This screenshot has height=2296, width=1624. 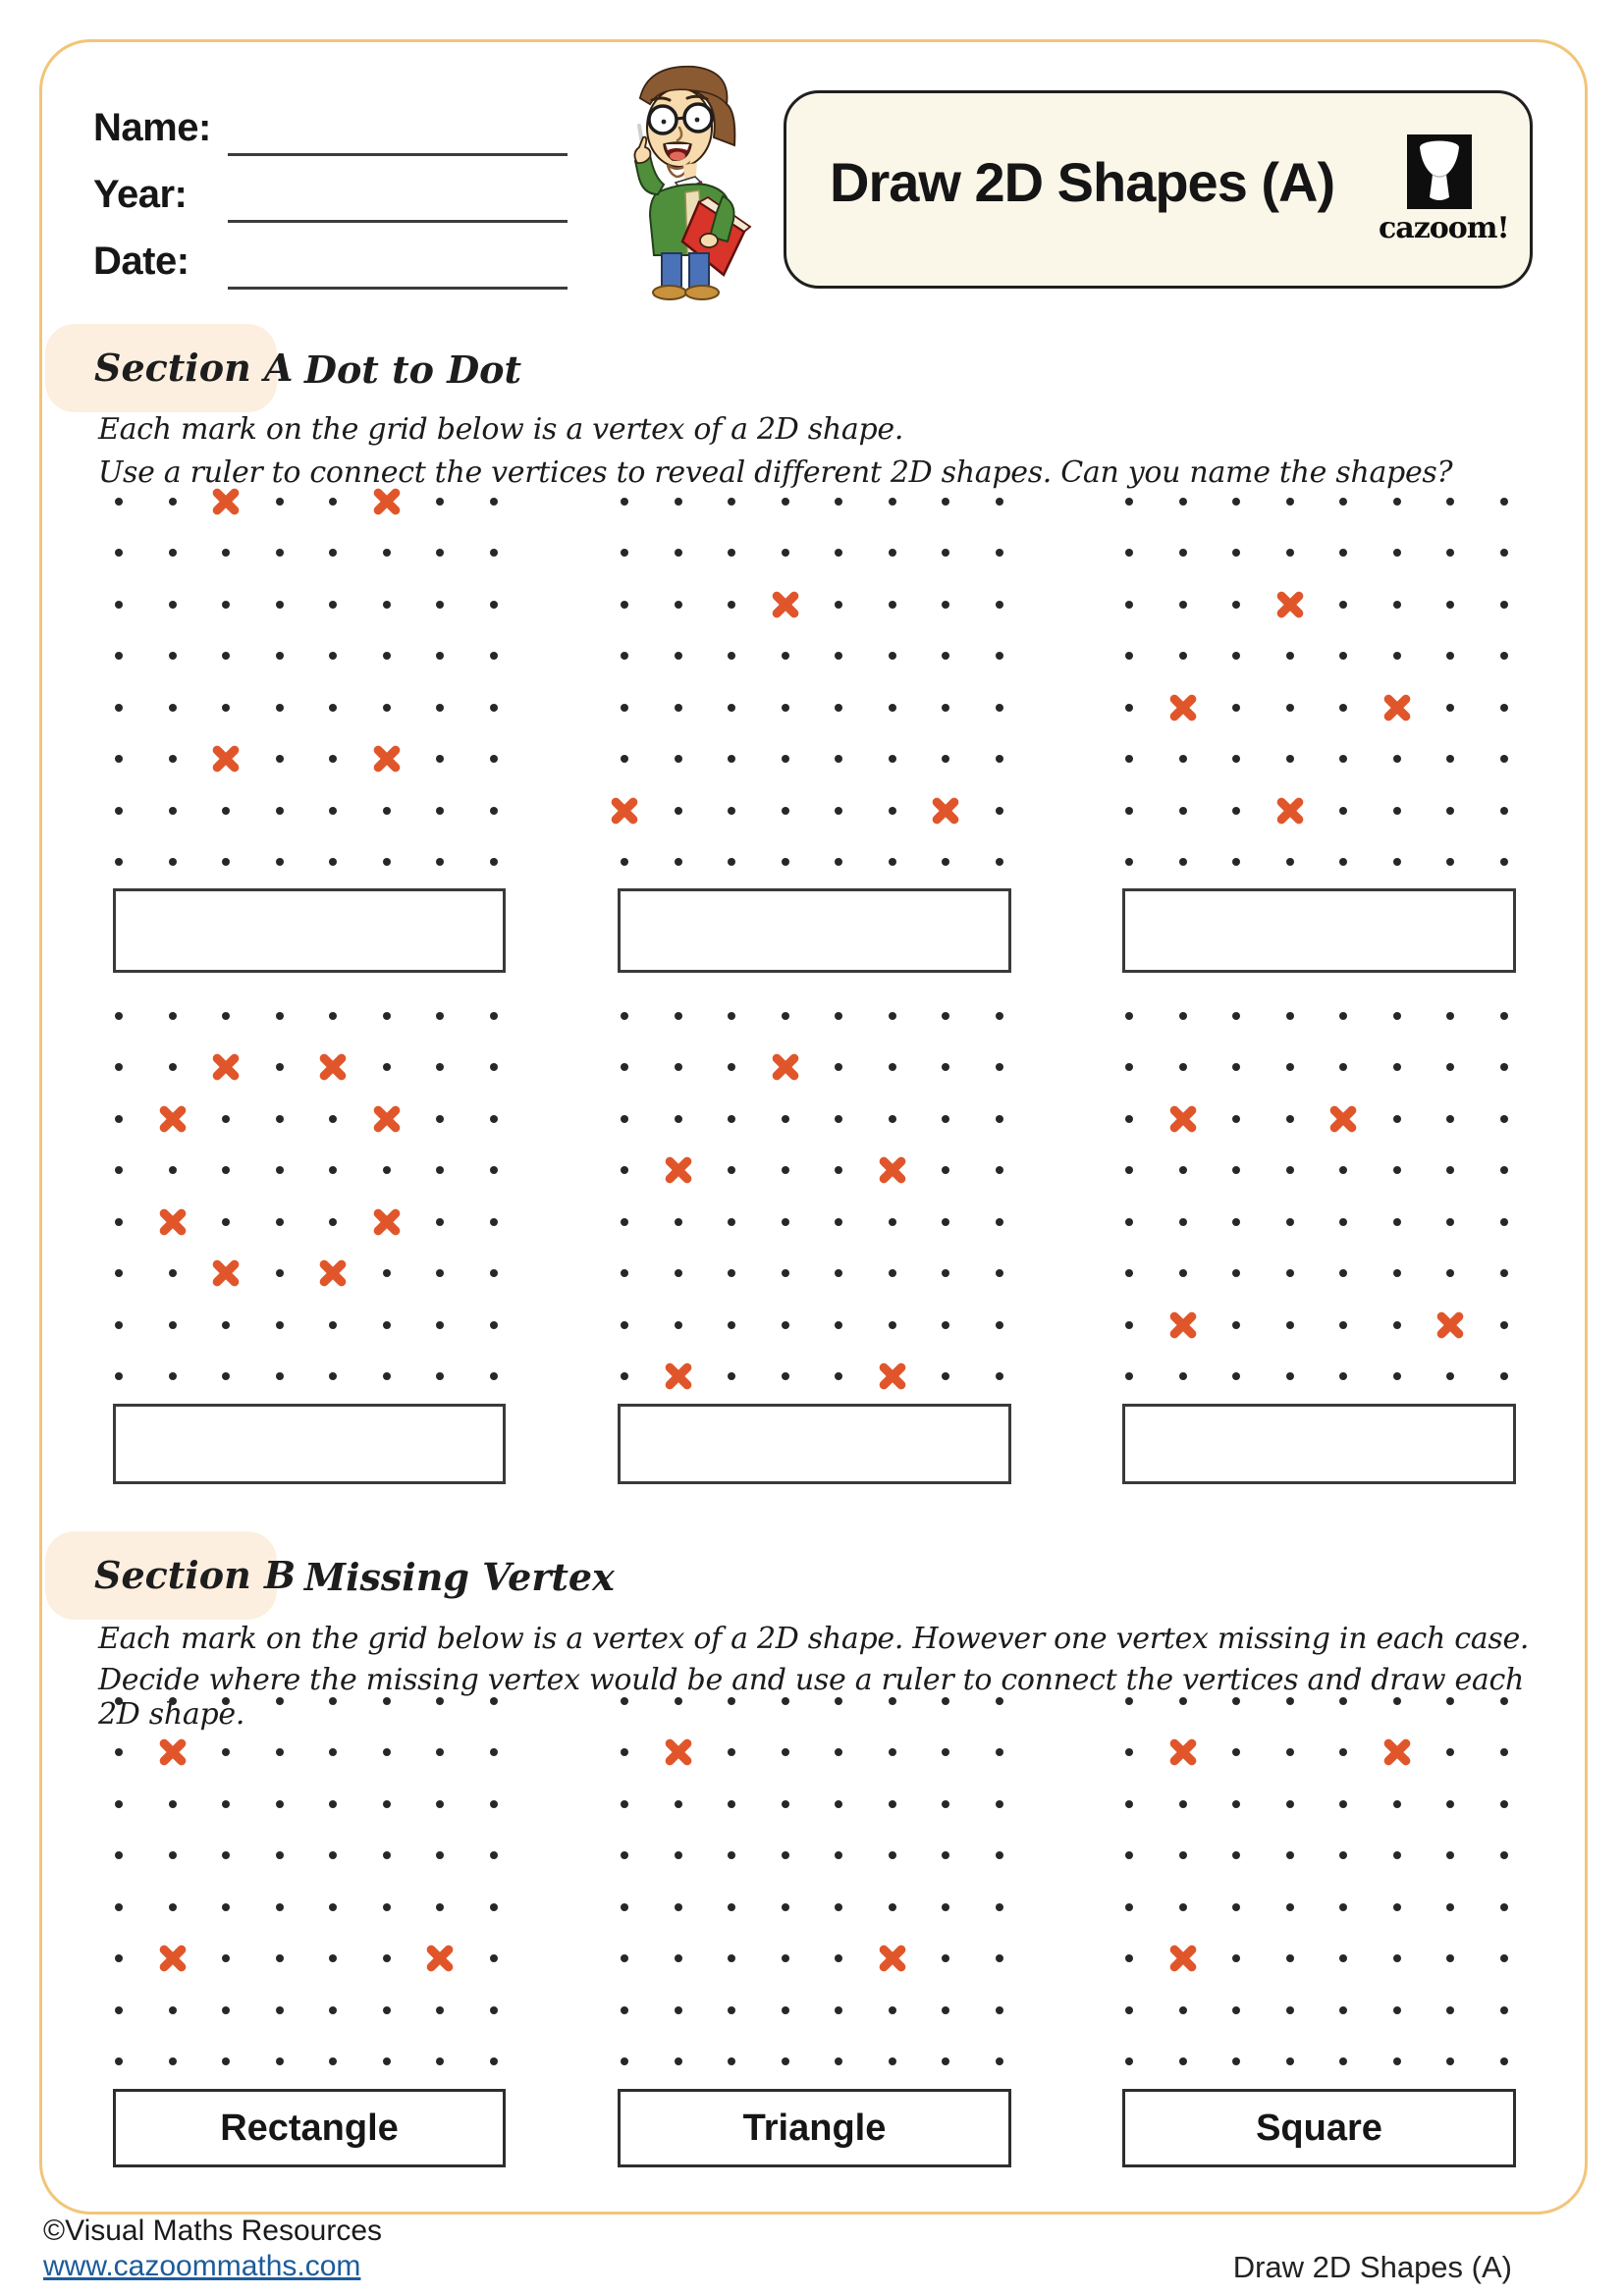 What do you see at coordinates (812, 682) in the screenshot?
I see `dot-grid-a2` at bounding box center [812, 682].